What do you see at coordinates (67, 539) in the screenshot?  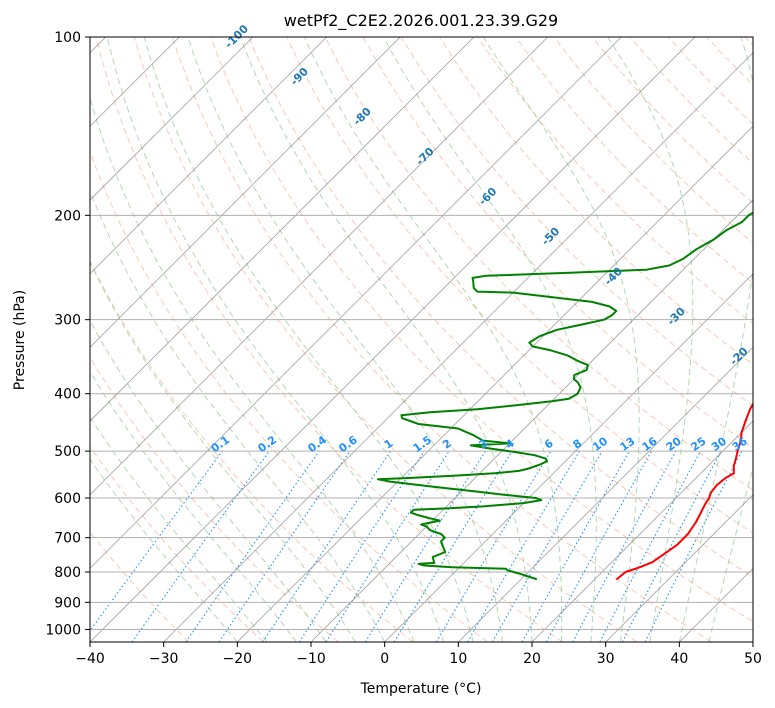 I see `y-tick-label: 700` at bounding box center [67, 539].